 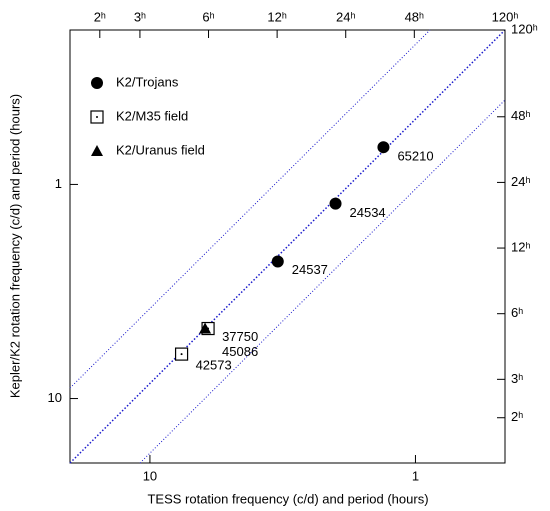 I want to click on legend-label: K2/Trojans, so click(x=147, y=81).